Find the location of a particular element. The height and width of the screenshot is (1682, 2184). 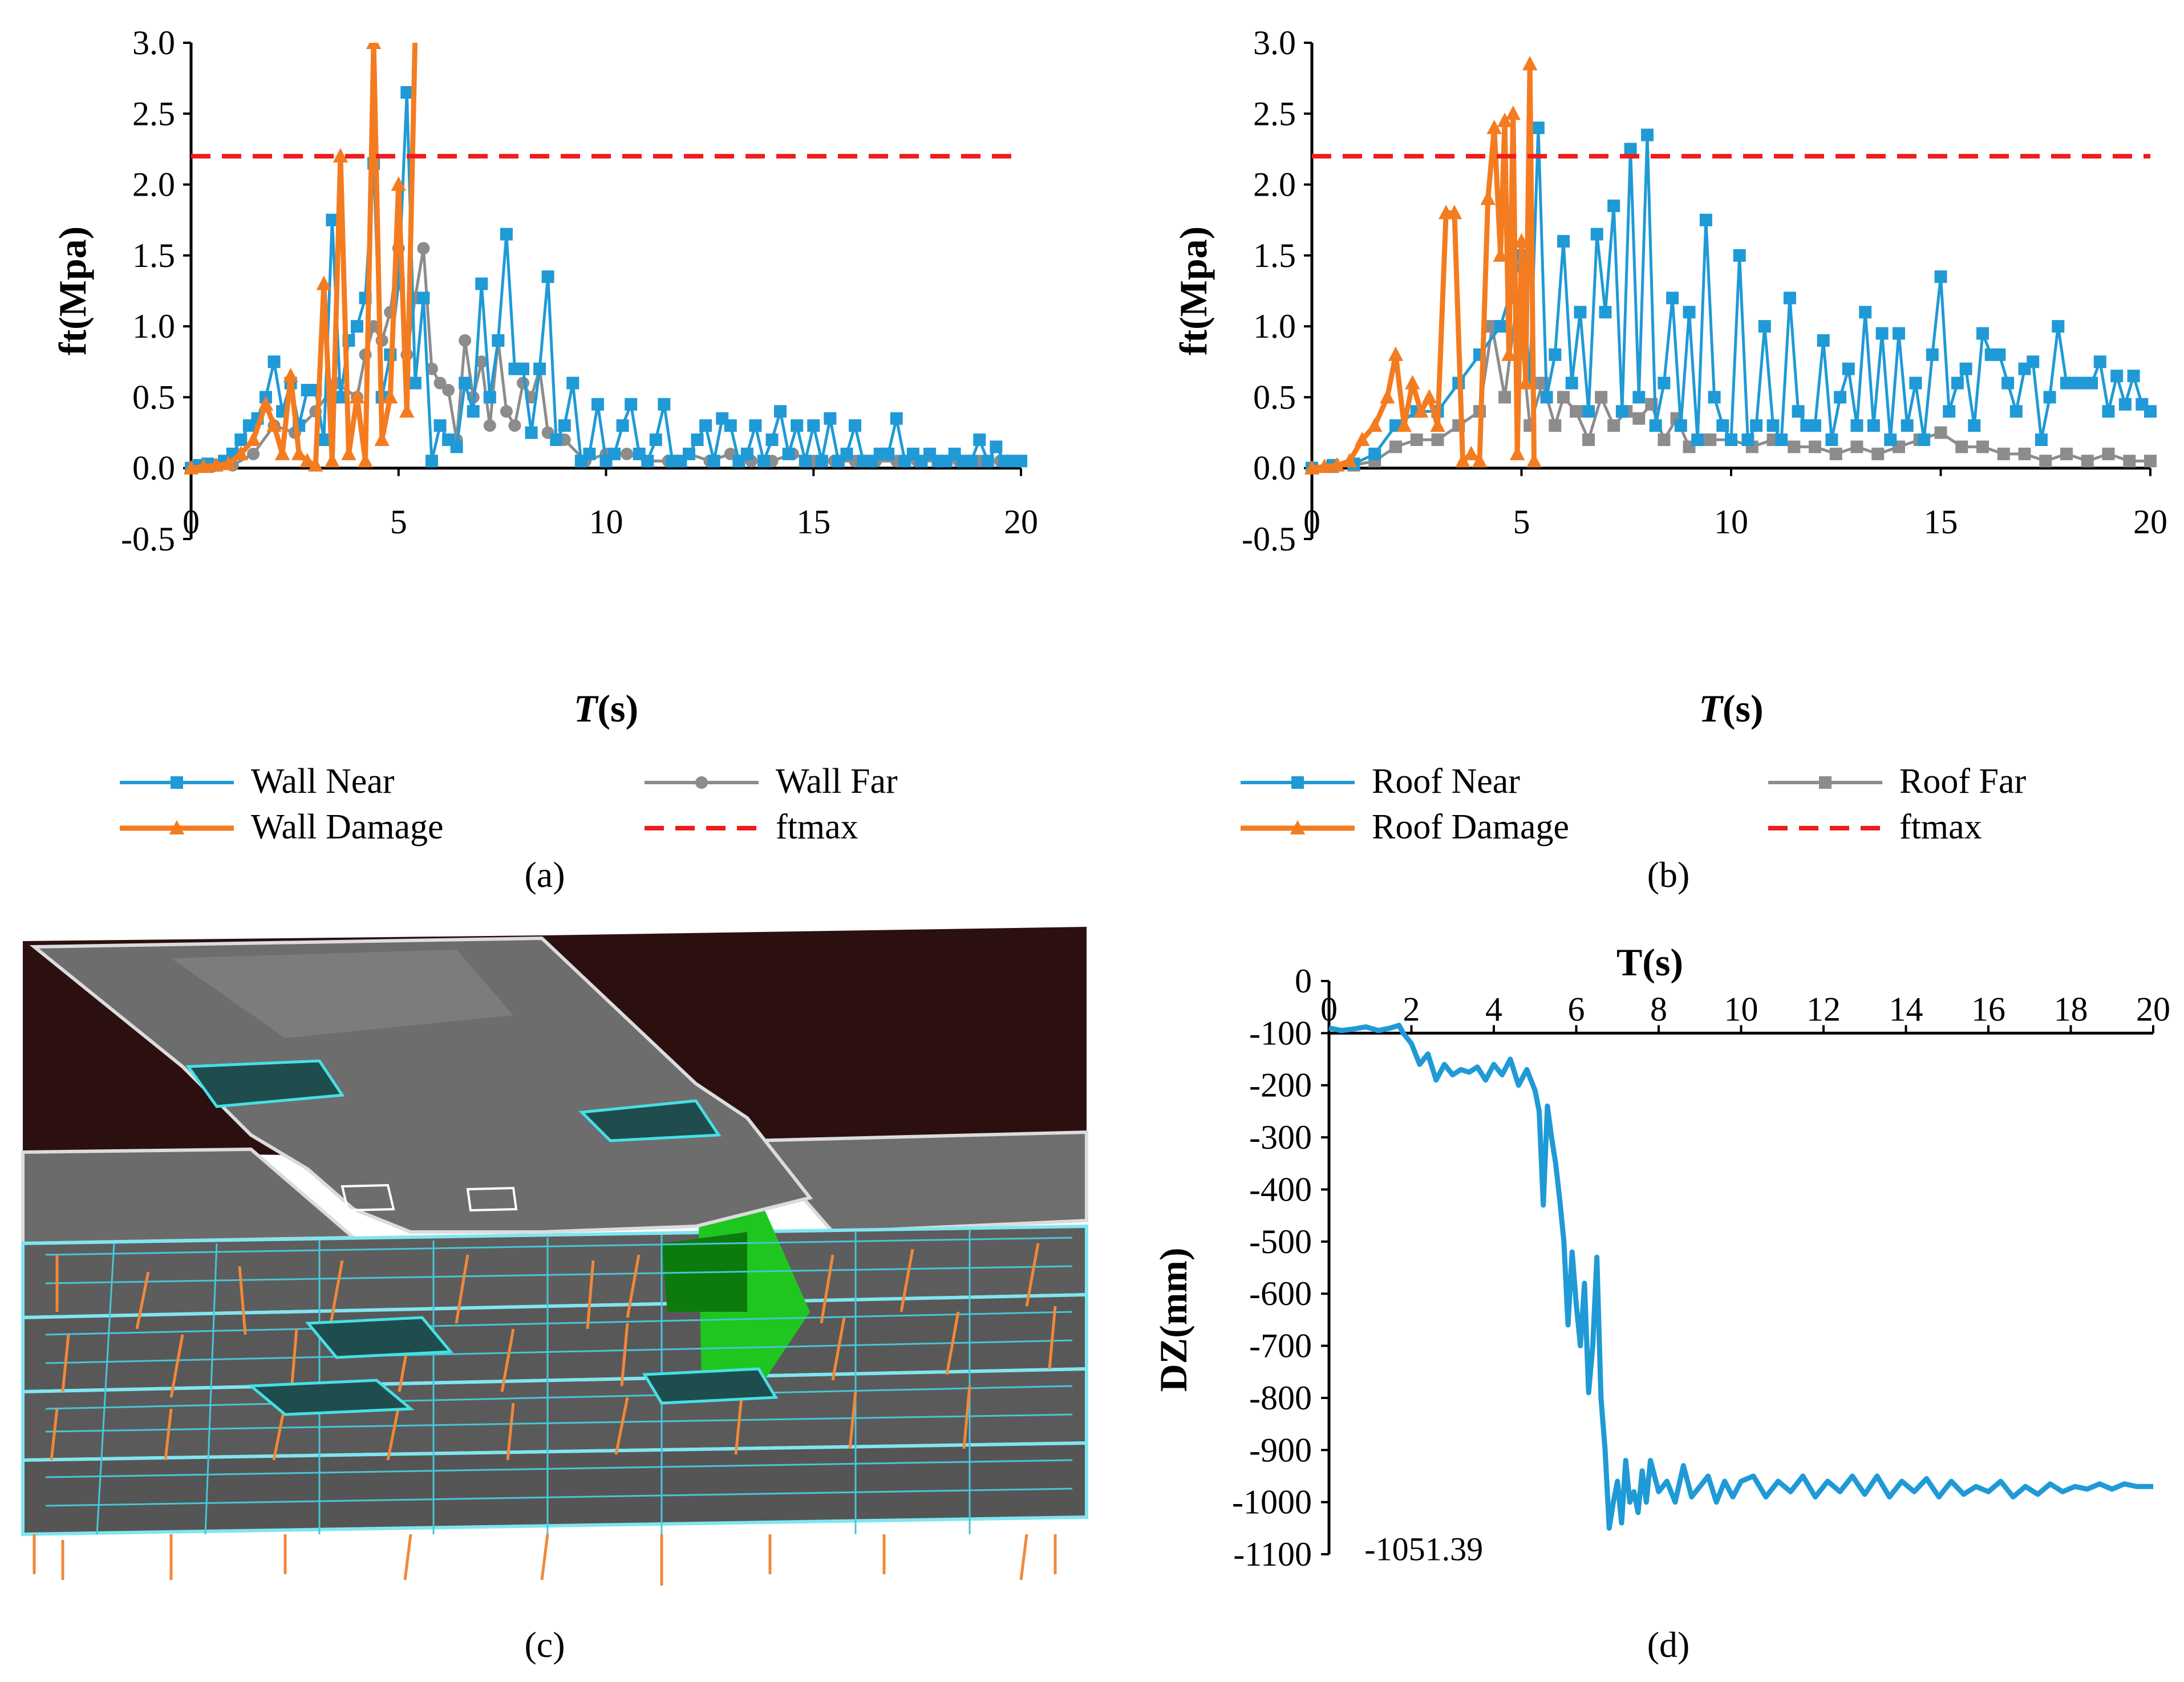

series-far is located at coordinates (1731, 383).